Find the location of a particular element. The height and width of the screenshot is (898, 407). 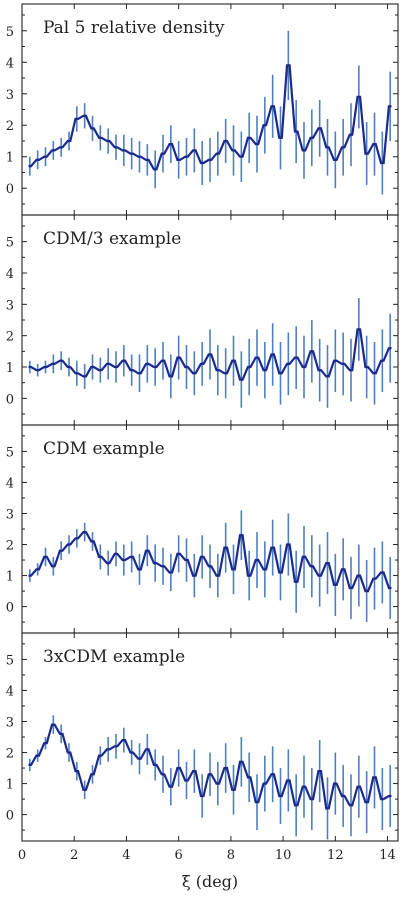

y-tick-label: 2 is located at coordinates (10, 754).